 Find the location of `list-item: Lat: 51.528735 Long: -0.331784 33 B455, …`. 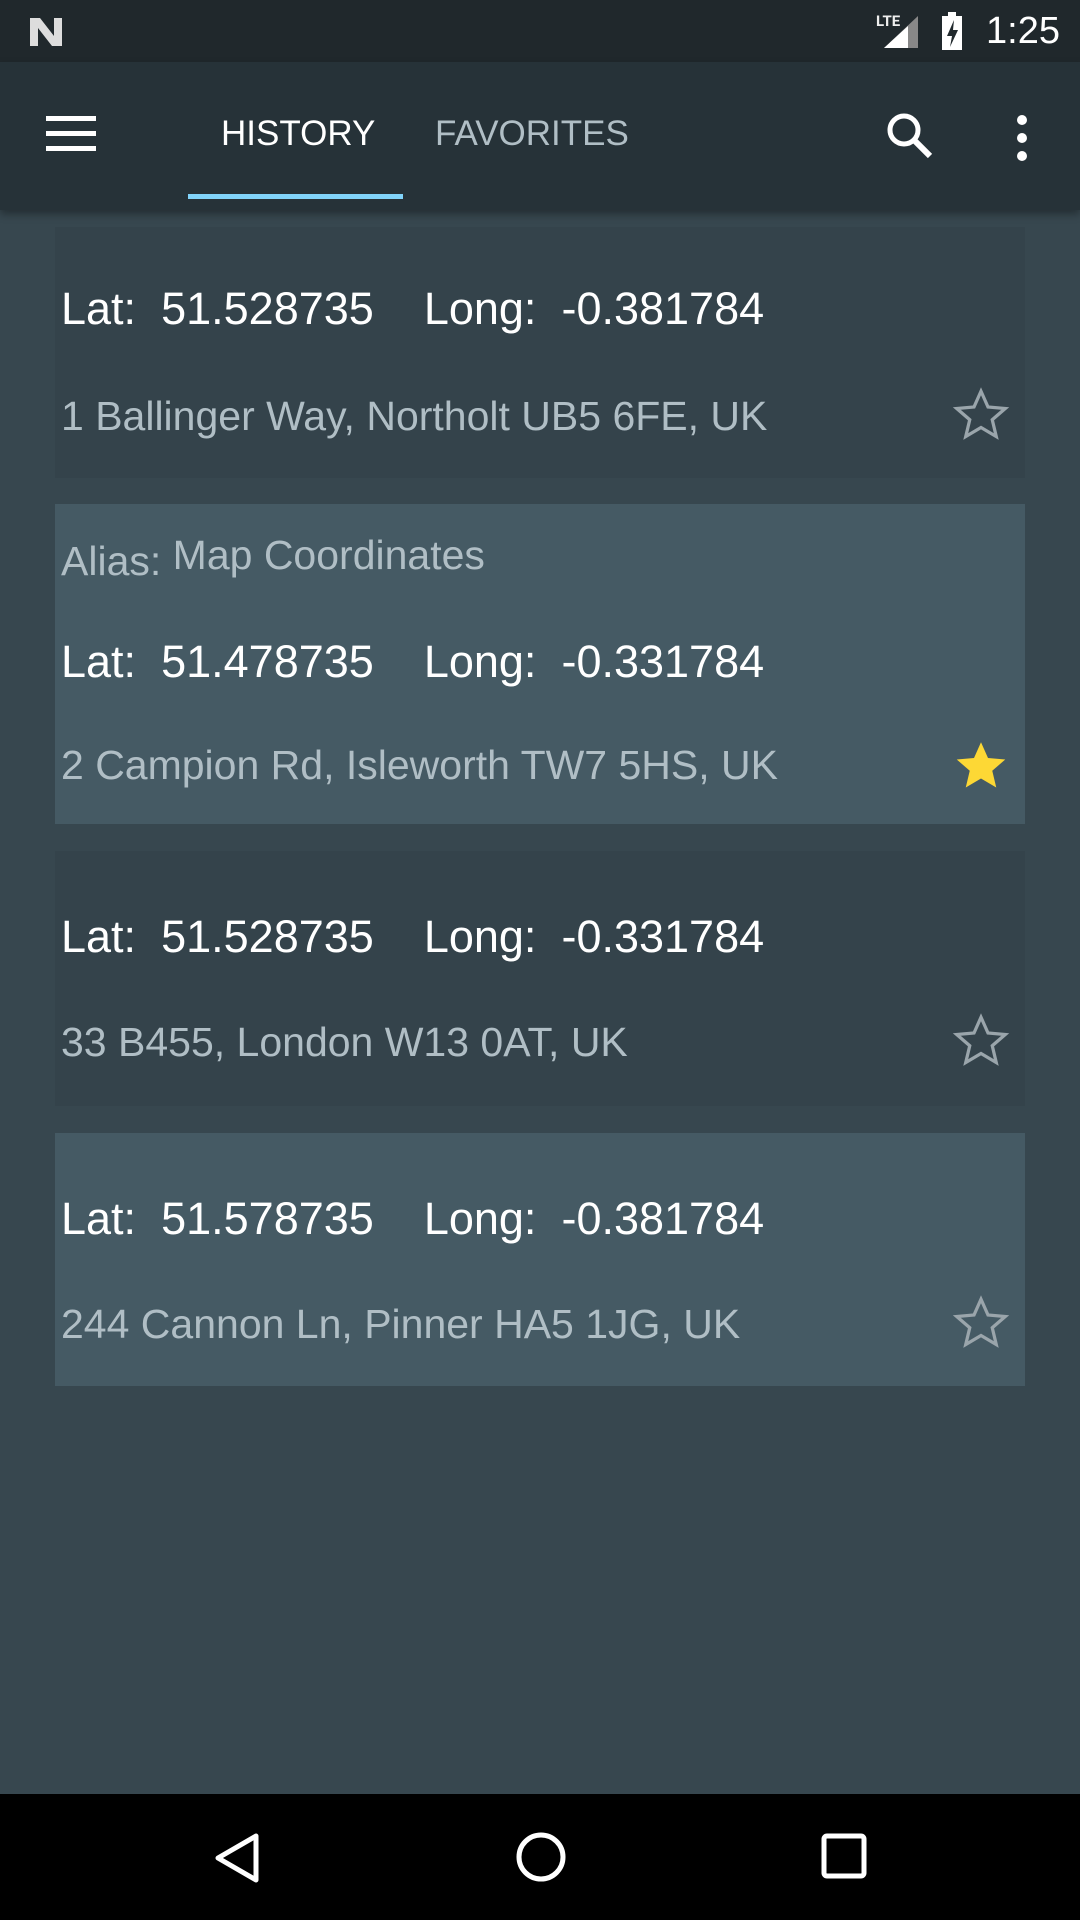

list-item: Lat: 51.528735 Long: -0.331784 33 B455, … is located at coordinates (540, 978).